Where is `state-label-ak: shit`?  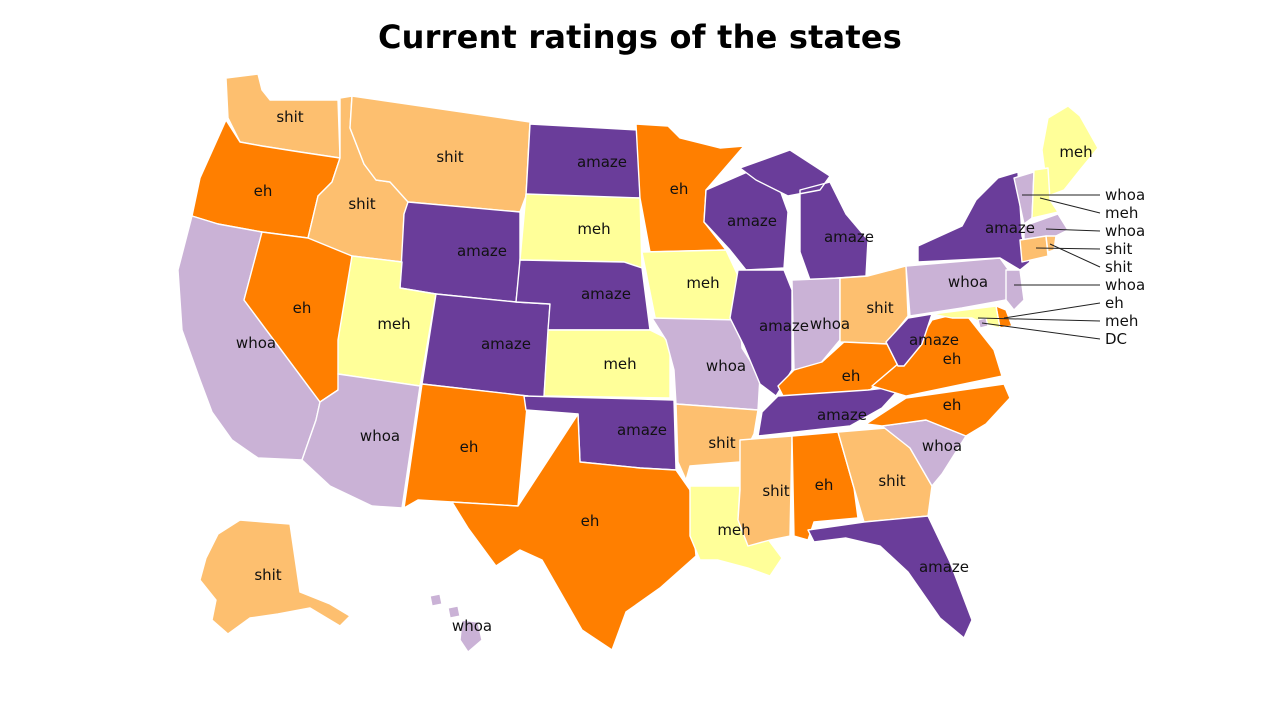 state-label-ak: shit is located at coordinates (267, 575).